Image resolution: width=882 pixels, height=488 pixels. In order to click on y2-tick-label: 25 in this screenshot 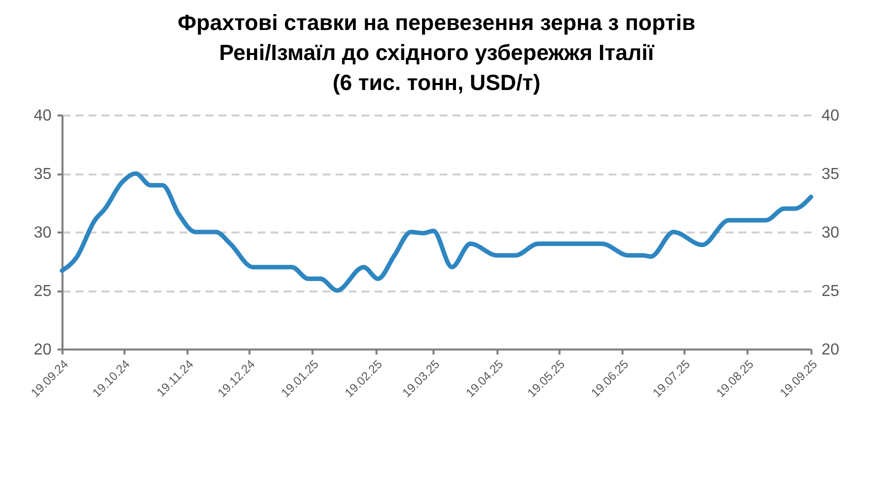, I will do `click(831, 291)`.